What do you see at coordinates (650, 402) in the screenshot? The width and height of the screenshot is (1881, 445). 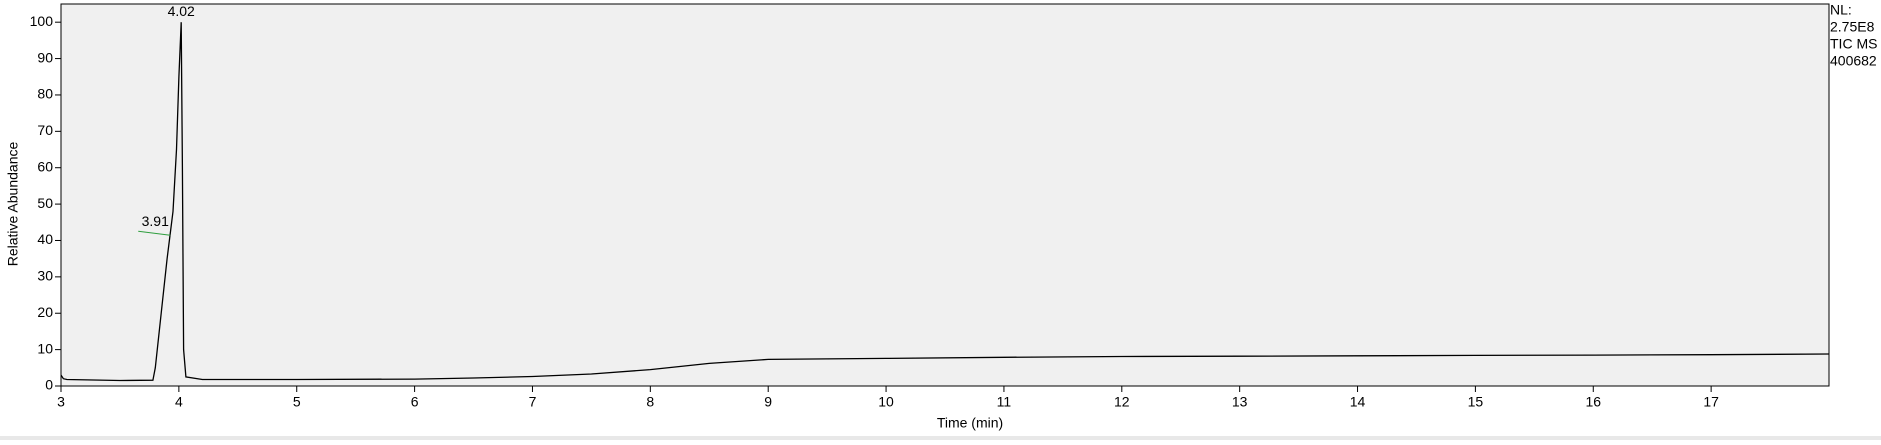 I see `x-tick-label: 8` at bounding box center [650, 402].